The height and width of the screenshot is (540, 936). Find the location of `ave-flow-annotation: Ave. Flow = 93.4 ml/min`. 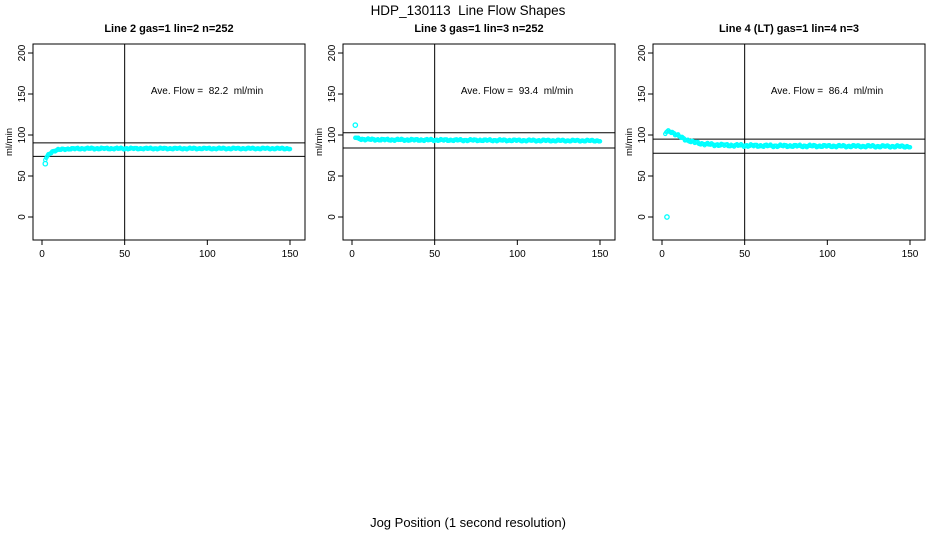

ave-flow-annotation: Ave. Flow = 93.4 ml/min is located at coordinates (517, 91).